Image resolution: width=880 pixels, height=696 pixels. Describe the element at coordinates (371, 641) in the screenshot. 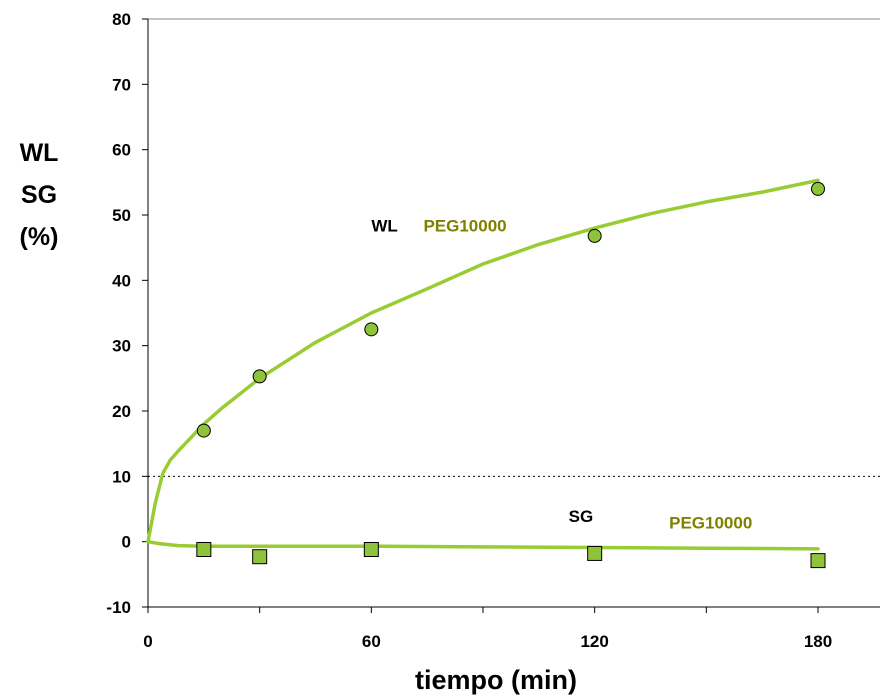

I see `x-tick-label-60: 60` at that location.